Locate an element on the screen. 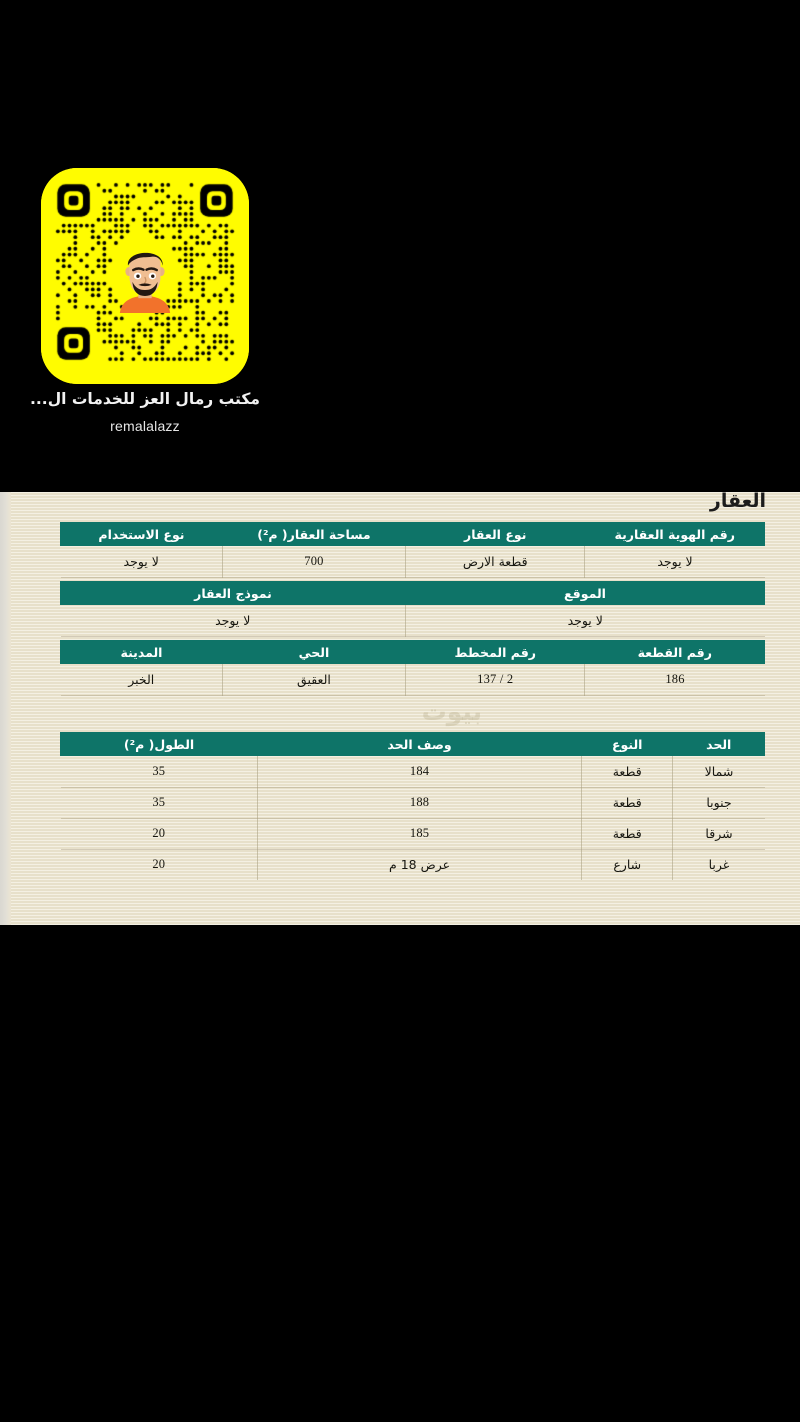 This screenshot has width=800, height=1422. col-header-plan-number: رقم المخطط is located at coordinates (495, 652).